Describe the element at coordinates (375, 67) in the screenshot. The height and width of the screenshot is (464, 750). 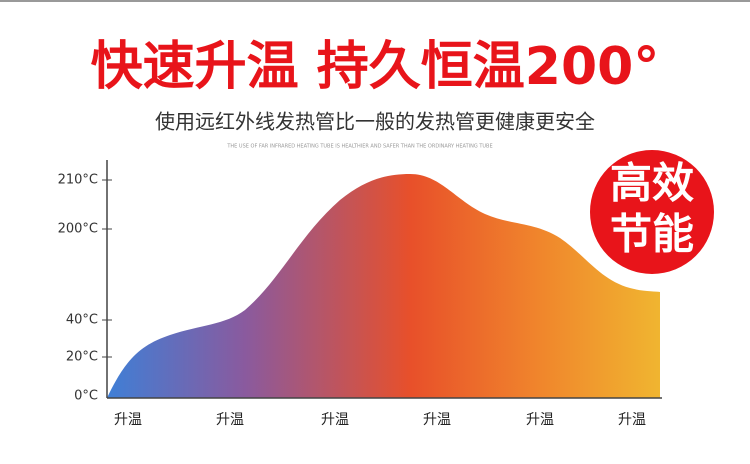
I see `title: 快速升温 持久恒温200°` at that location.